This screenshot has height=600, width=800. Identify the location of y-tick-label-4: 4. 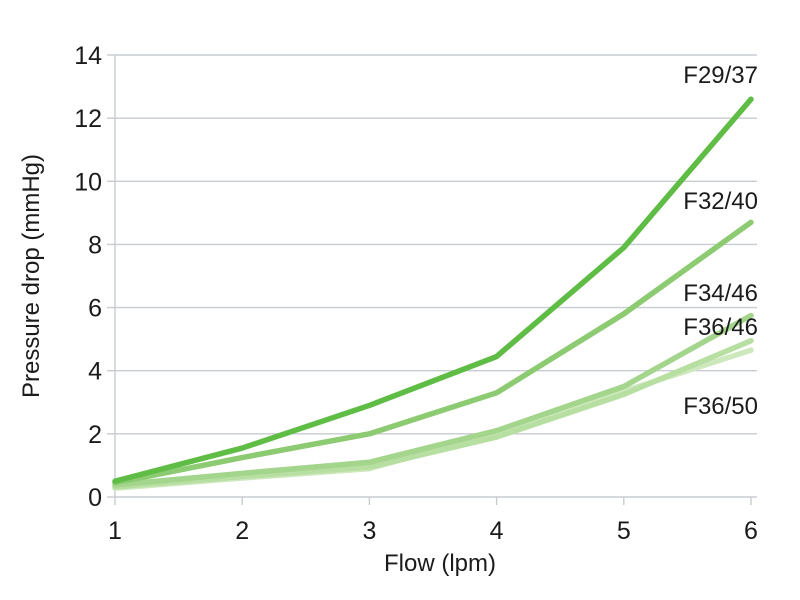
(95, 372).